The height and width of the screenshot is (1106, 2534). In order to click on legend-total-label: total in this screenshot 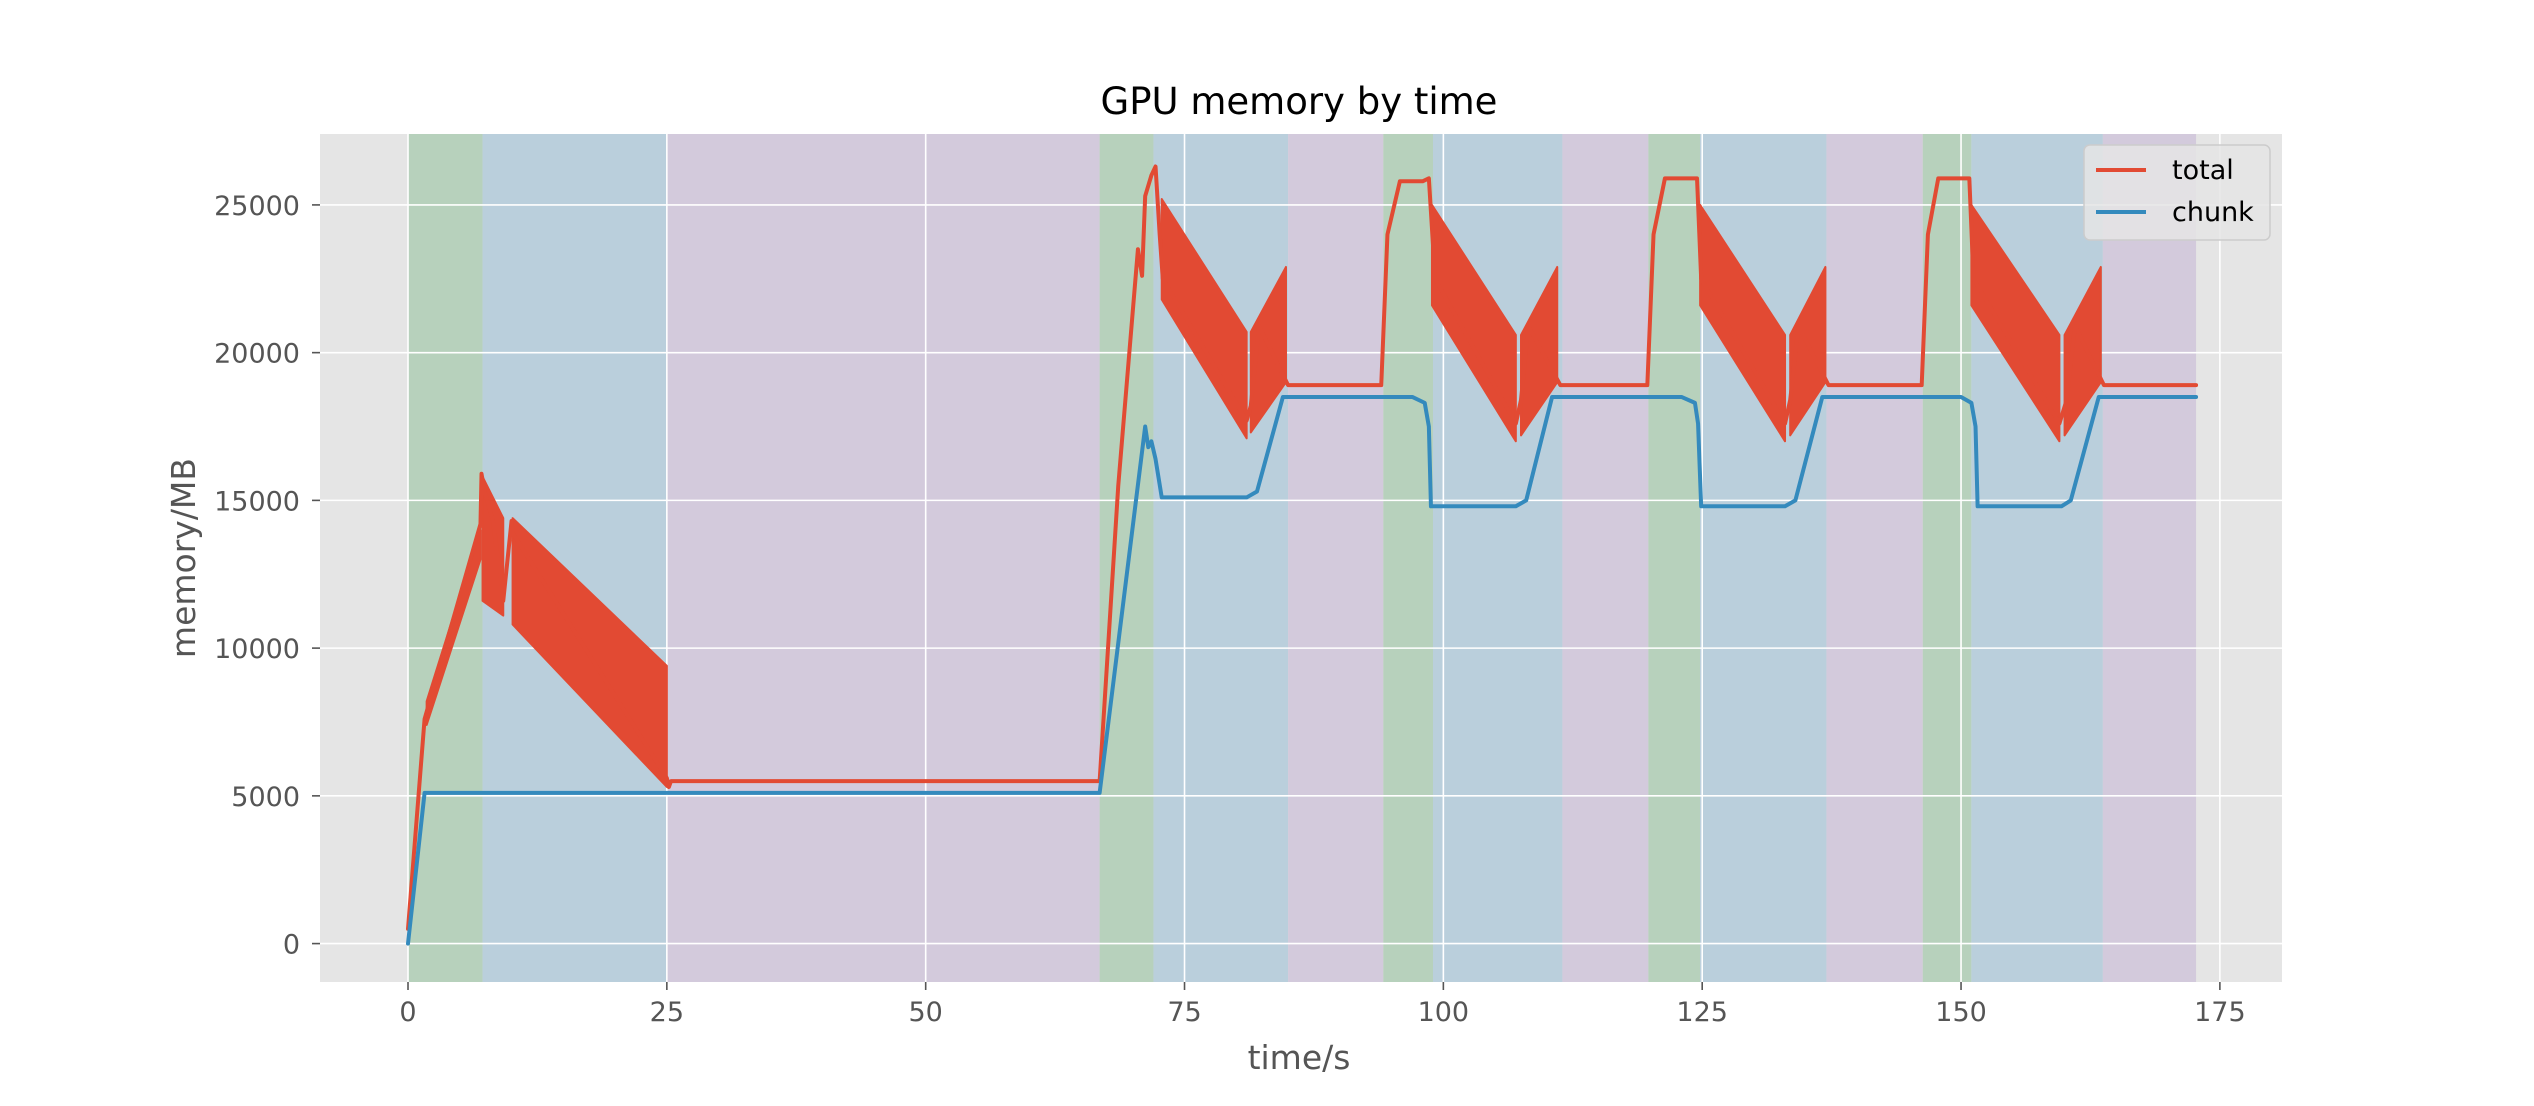, I will do `click(2203, 170)`.